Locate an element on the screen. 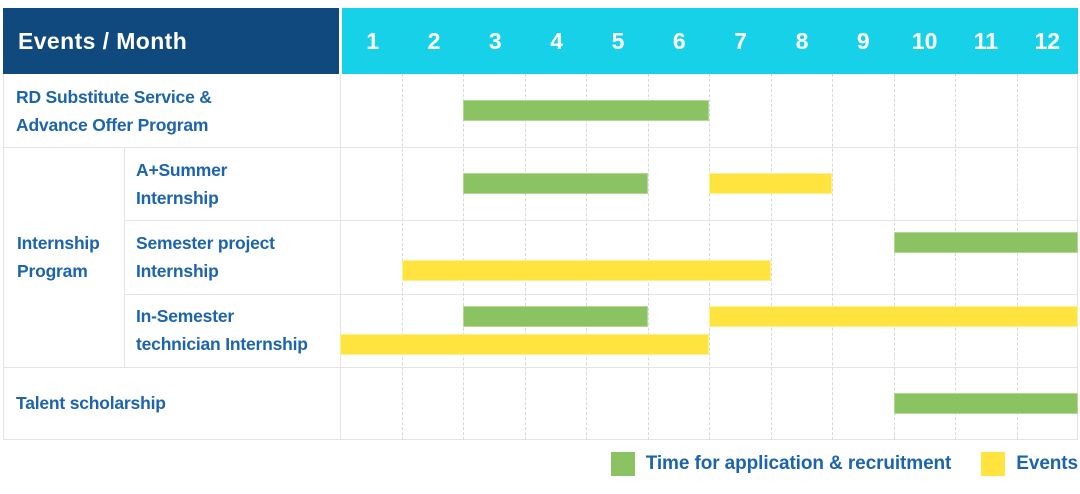 The height and width of the screenshot is (494, 1080). month-header-label: 5 is located at coordinates (618, 40).